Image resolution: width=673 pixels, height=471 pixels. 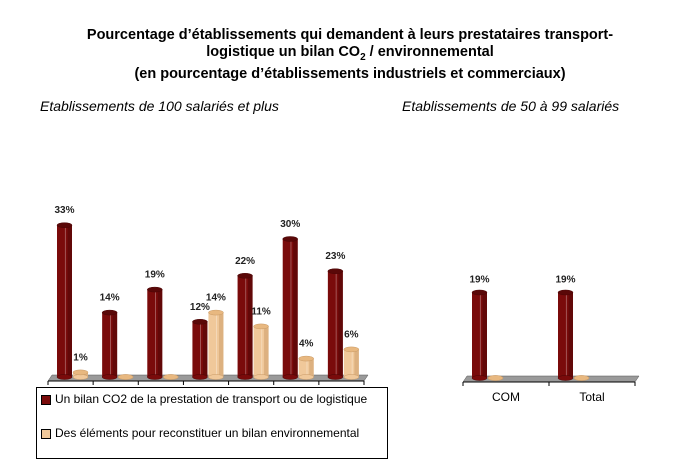 What do you see at coordinates (159, 106) in the screenshot?
I see `left-chart-subtitle: Etablissements de 100 salariés et plus` at bounding box center [159, 106].